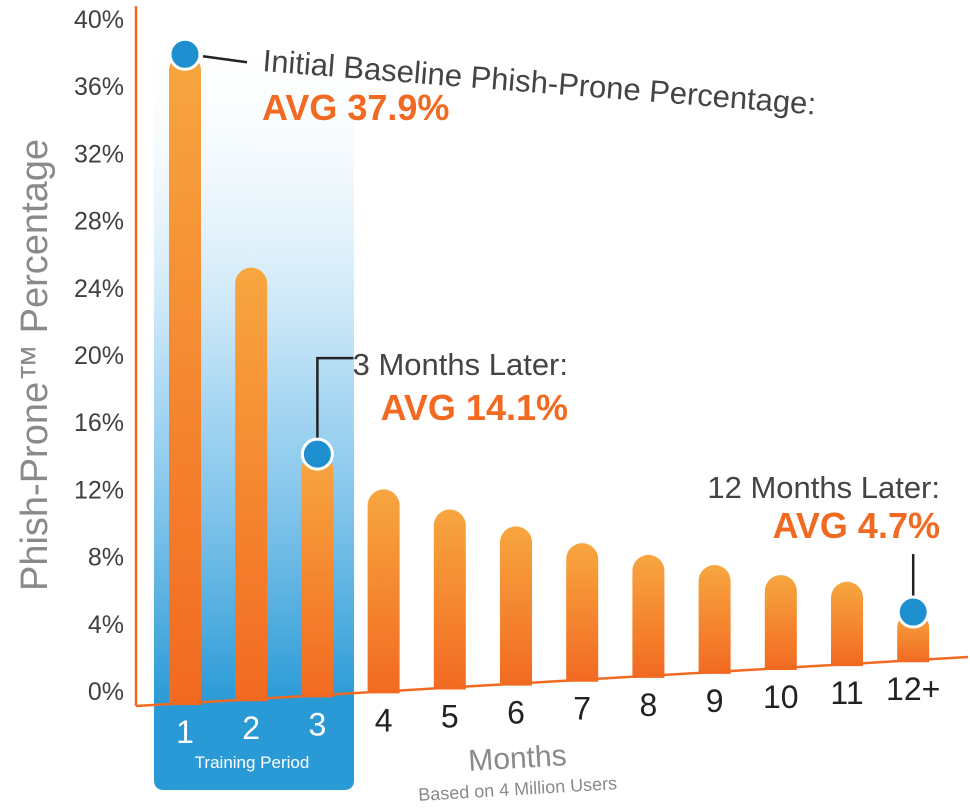 This screenshot has height=809, width=970. I want to click on annotation-label: 12 Months Later:, so click(823, 487).